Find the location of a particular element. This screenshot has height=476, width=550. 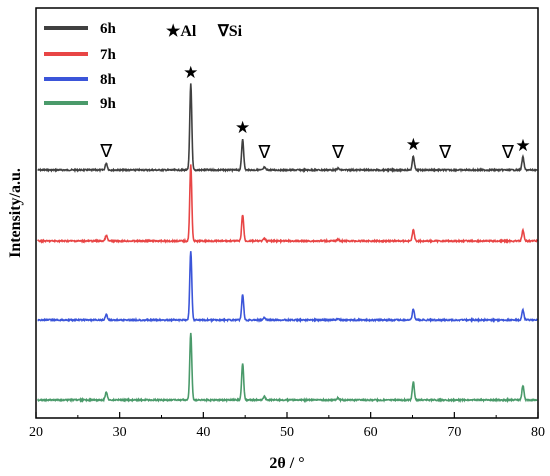

marker-key-si: ∇Si is located at coordinates (230, 31).